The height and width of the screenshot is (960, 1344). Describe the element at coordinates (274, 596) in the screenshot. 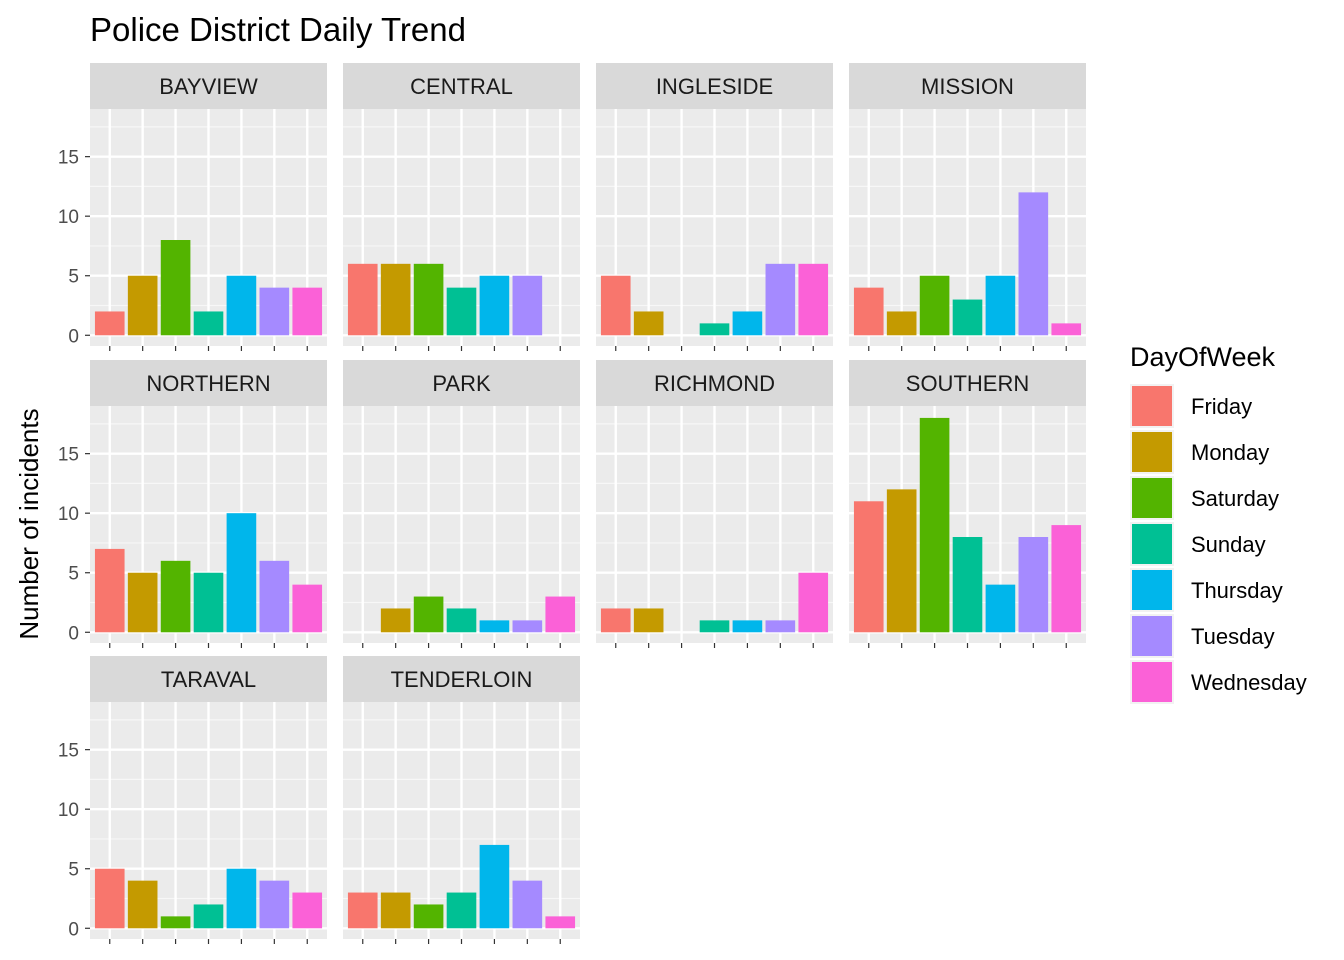

I see `bar-northern-tuesday` at that location.